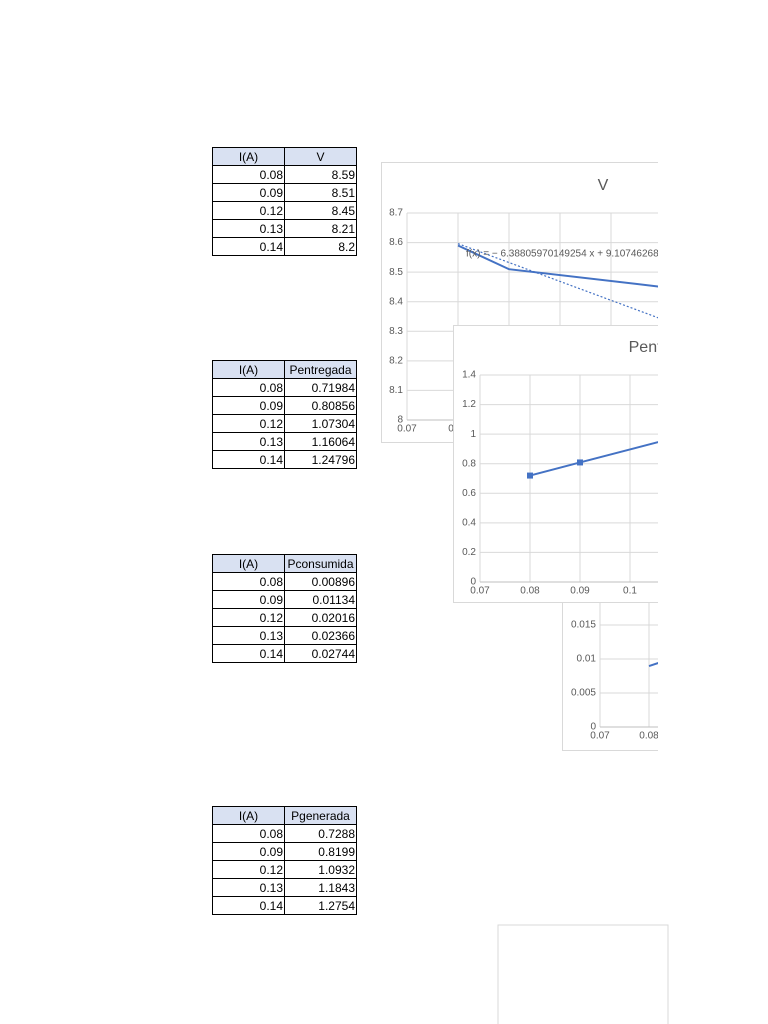  I want to click on cell: 1.1843, so click(320, 887).